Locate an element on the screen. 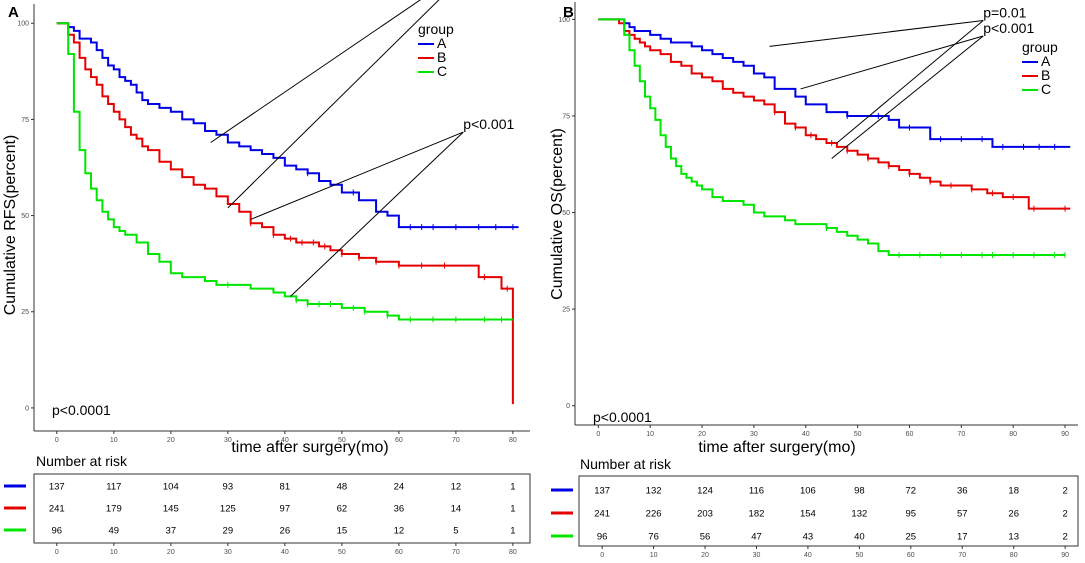 This screenshot has height=563, width=1085. risk-cell: 203 is located at coordinates (705, 514).